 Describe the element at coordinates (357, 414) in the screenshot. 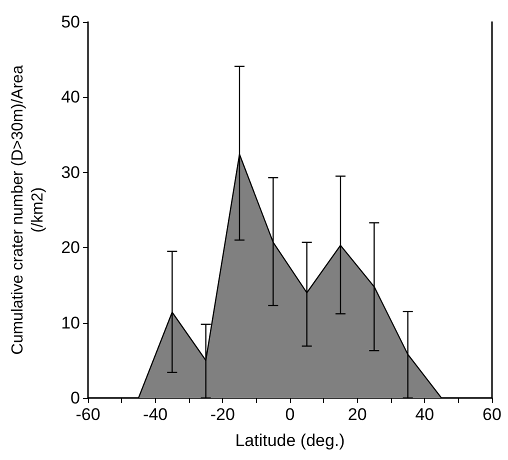

I see `x-tick-label: 20` at that location.